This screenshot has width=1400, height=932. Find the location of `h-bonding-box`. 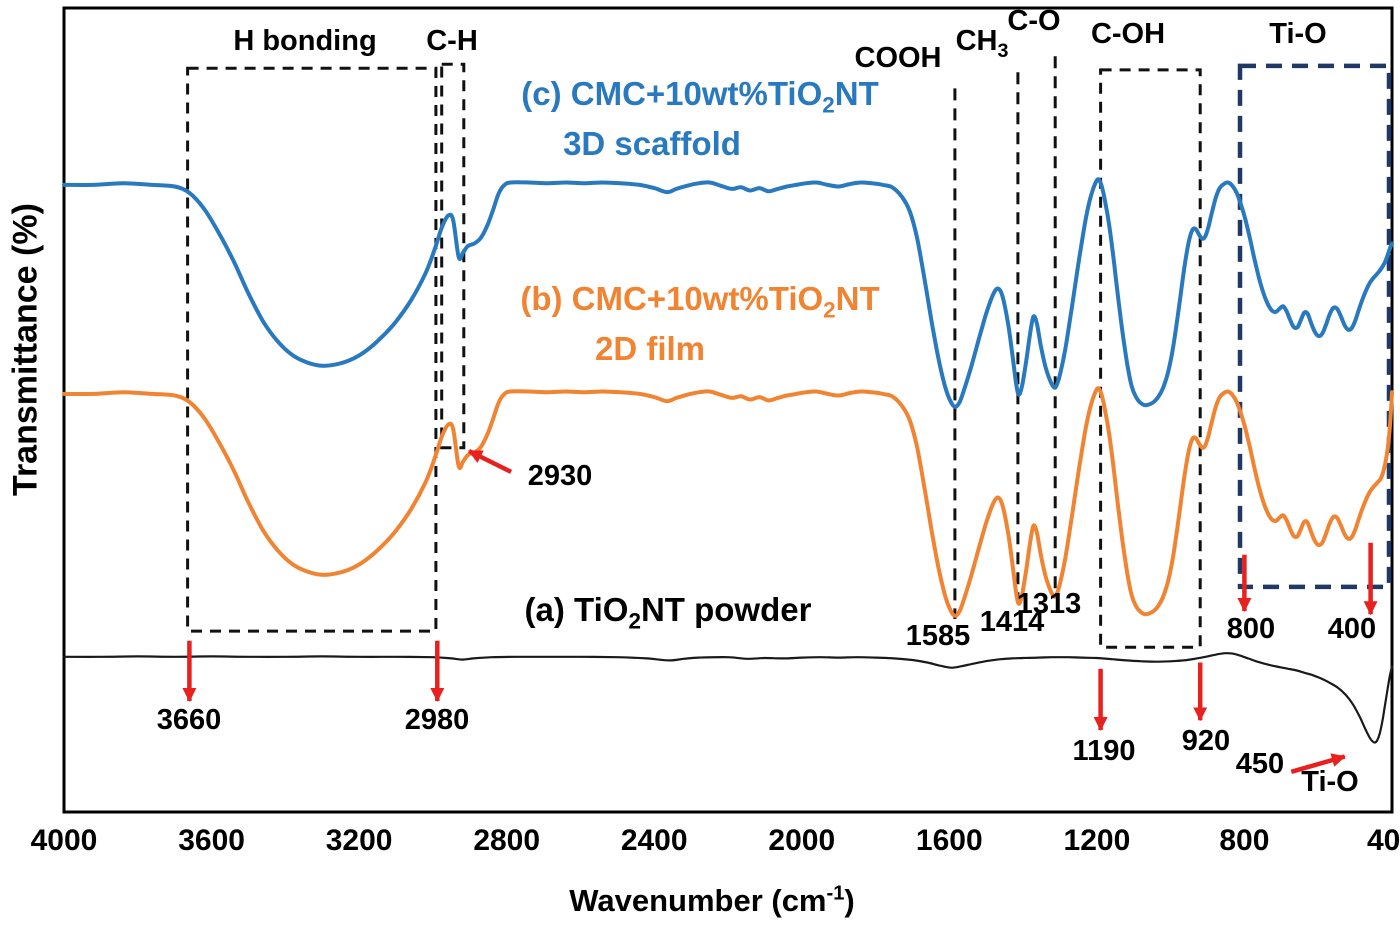

h-bonding-box is located at coordinates (312, 349).